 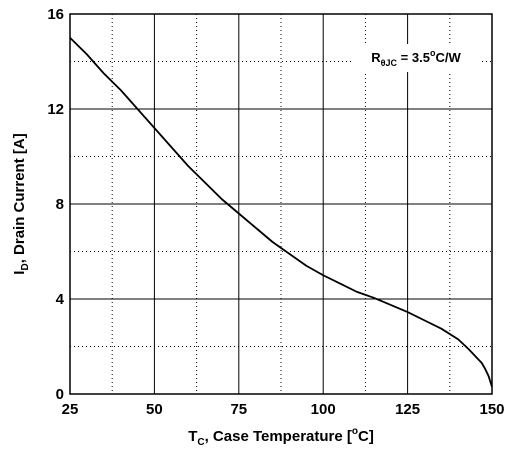 I want to click on x-axis-title-sub: C, so click(x=200, y=442).